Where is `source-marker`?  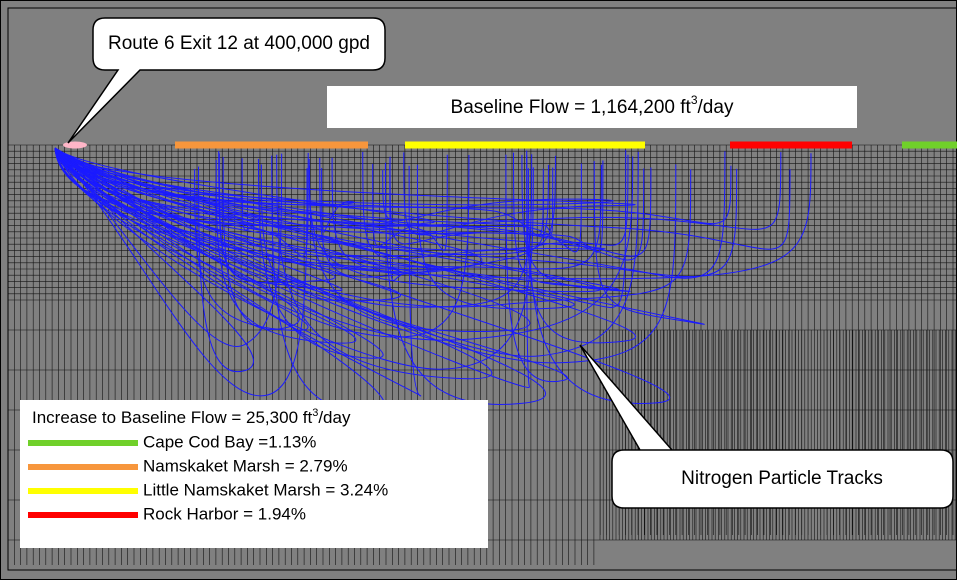 source-marker is located at coordinates (75, 145).